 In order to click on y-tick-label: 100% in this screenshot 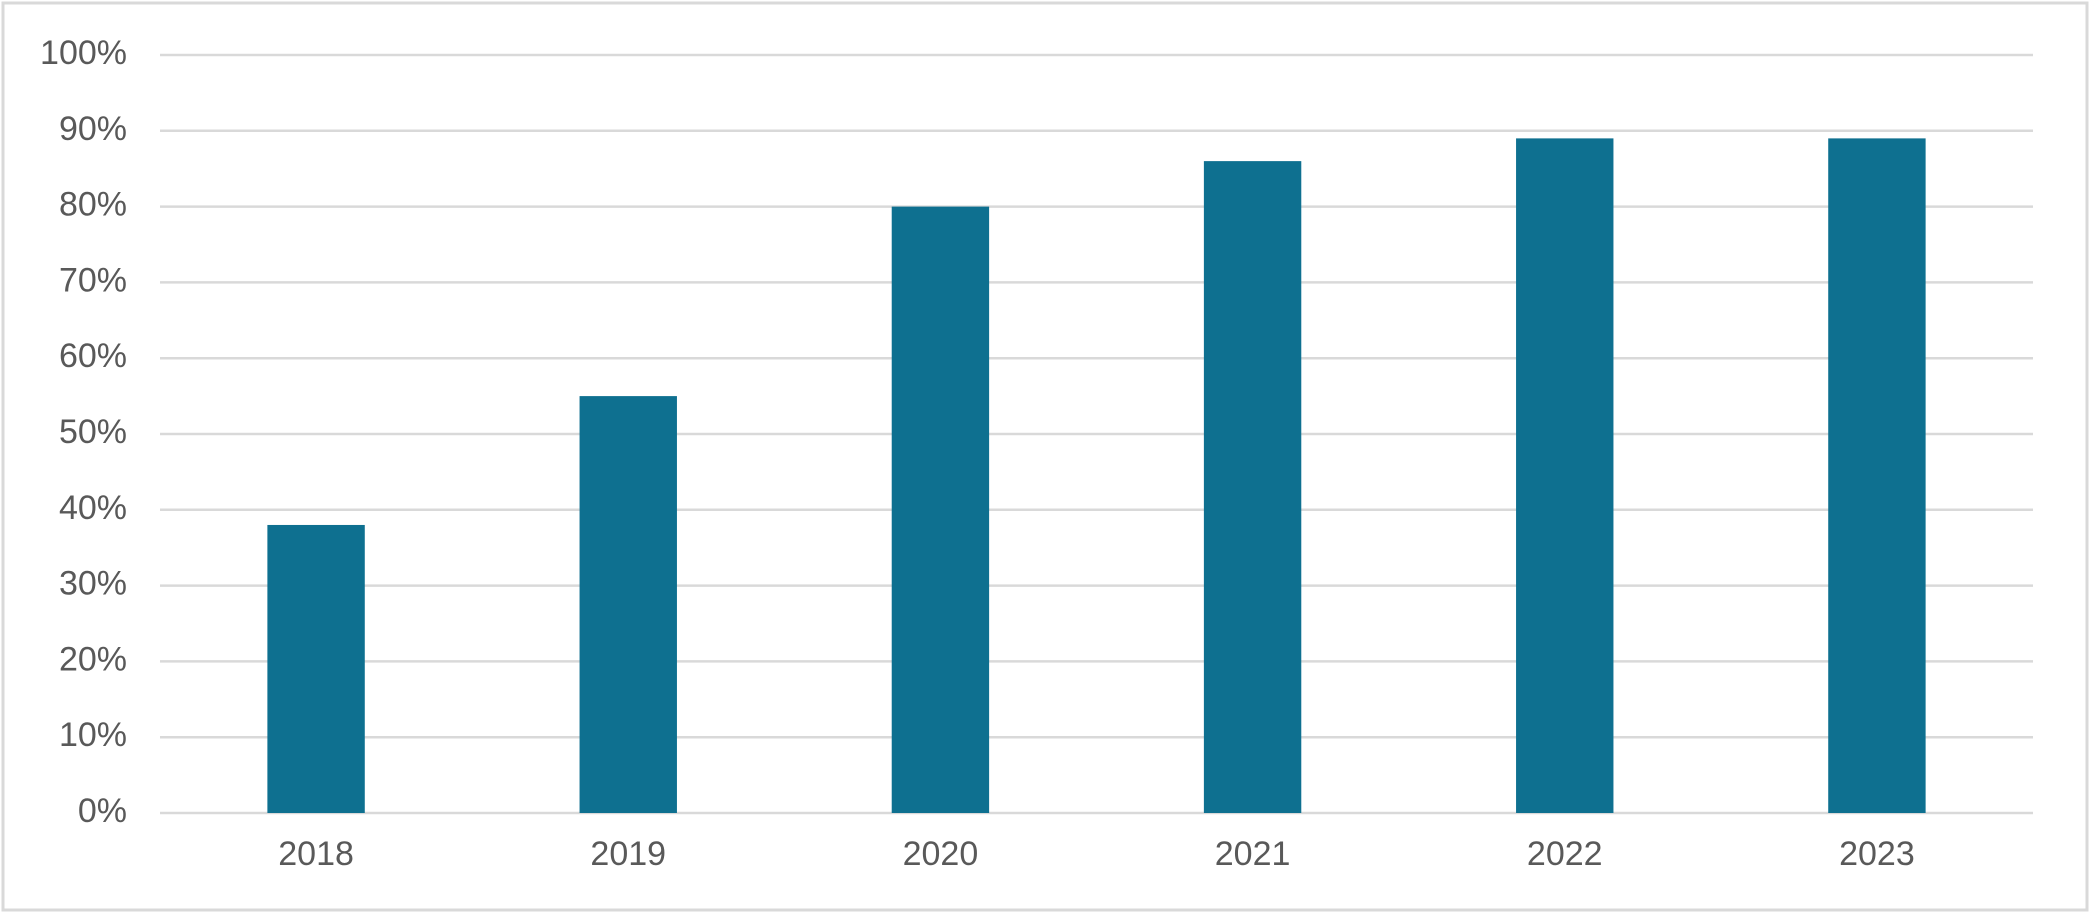, I will do `click(83, 53)`.